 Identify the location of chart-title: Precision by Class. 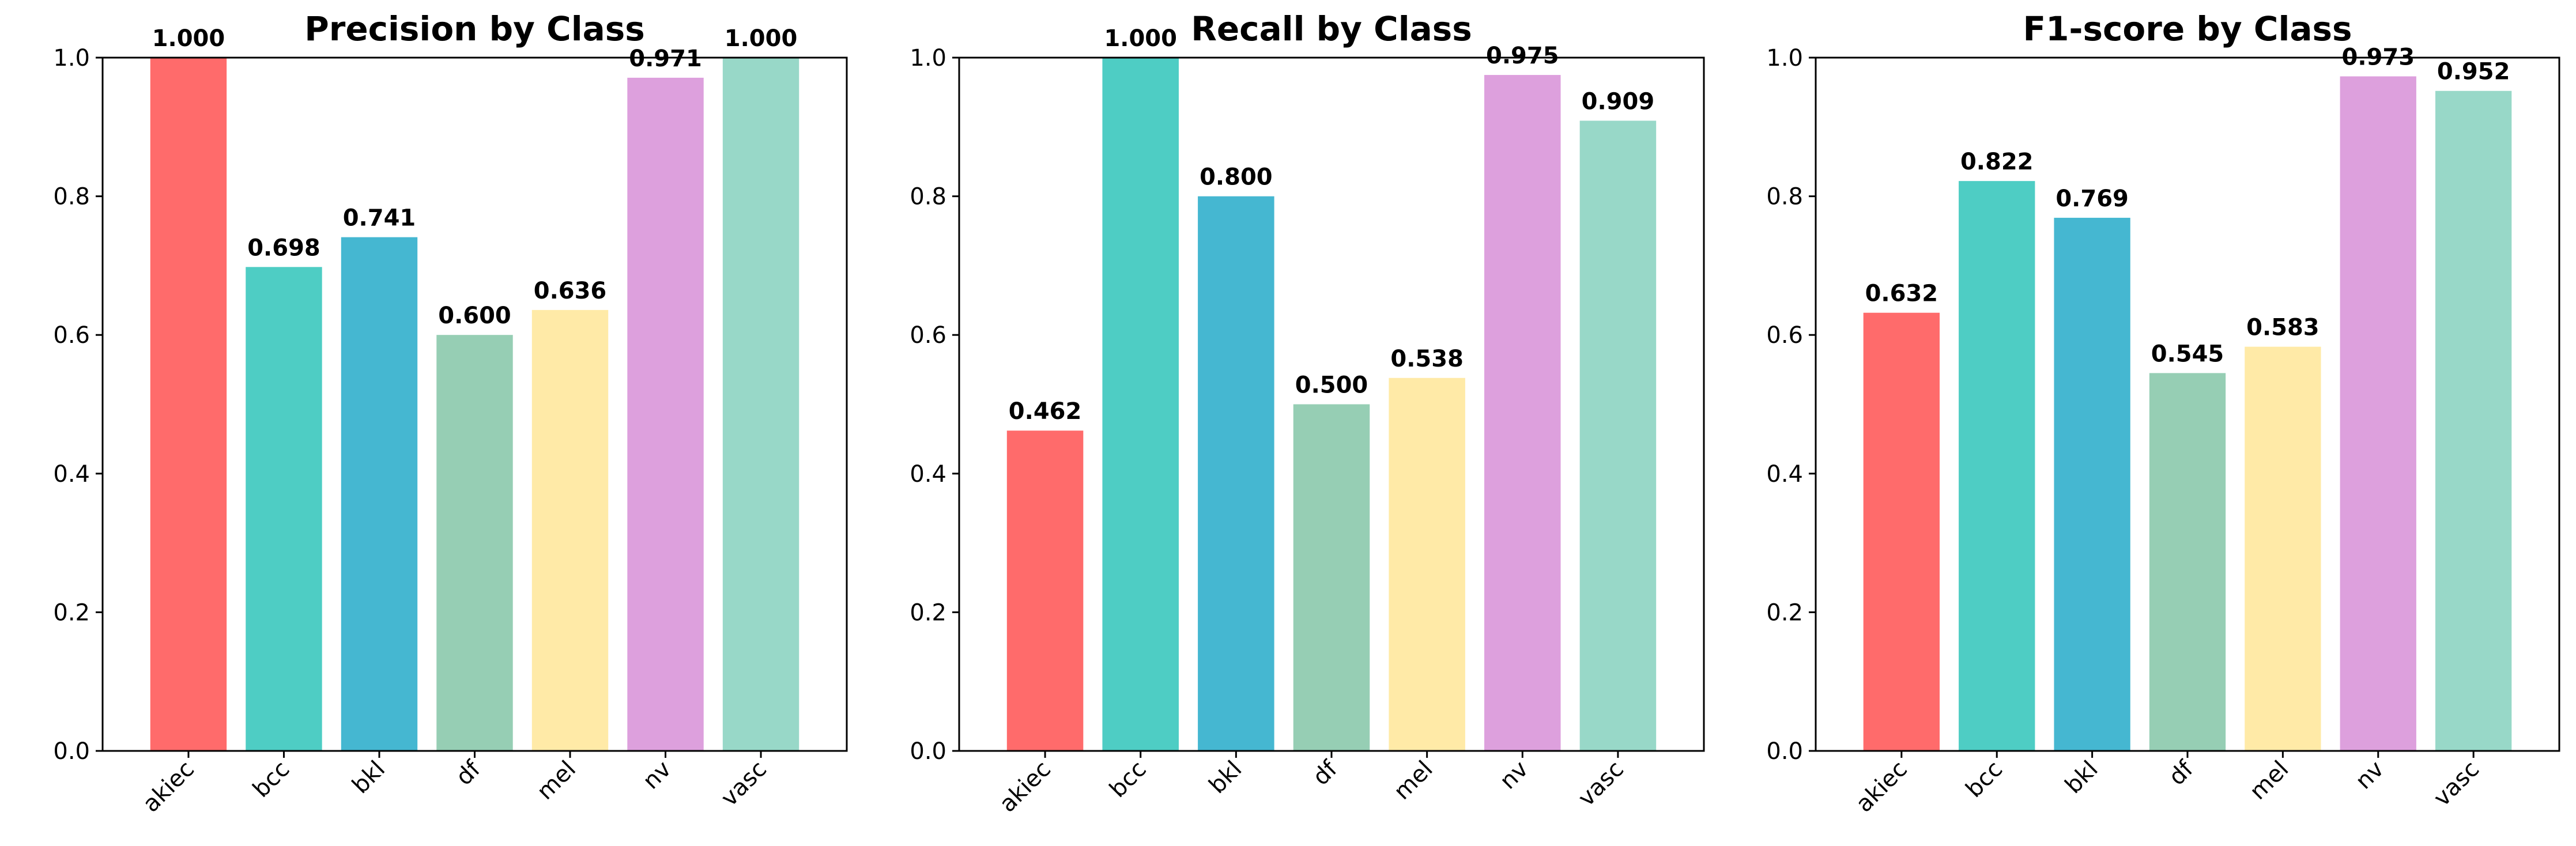
(474, 28).